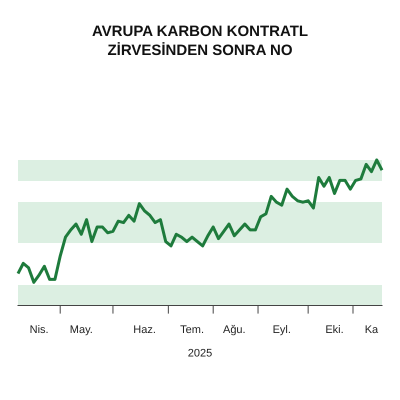 Image resolution: width=400 pixels, height=400 pixels. What do you see at coordinates (144, 330) in the screenshot?
I see `x-tick-label: Haz.` at bounding box center [144, 330].